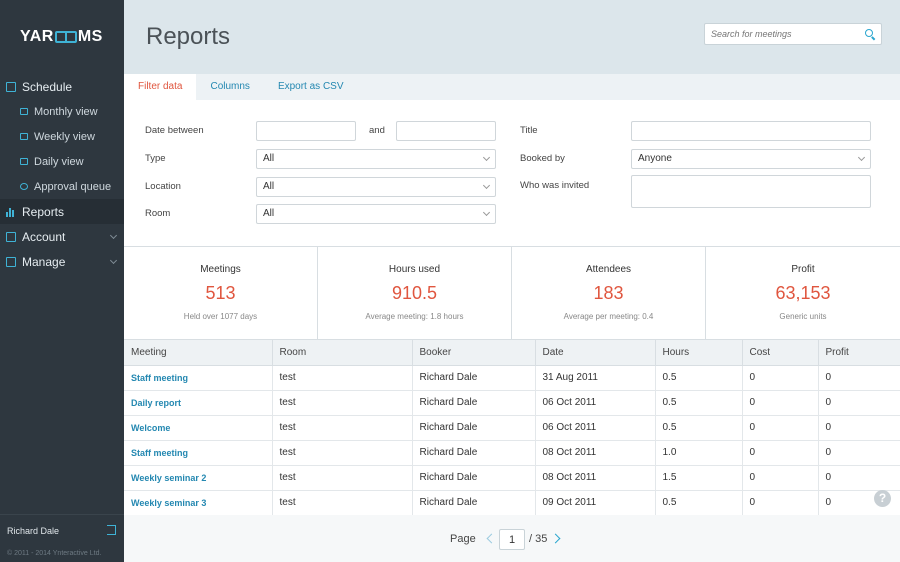  I want to click on pagination: Page / 35, so click(512, 538).